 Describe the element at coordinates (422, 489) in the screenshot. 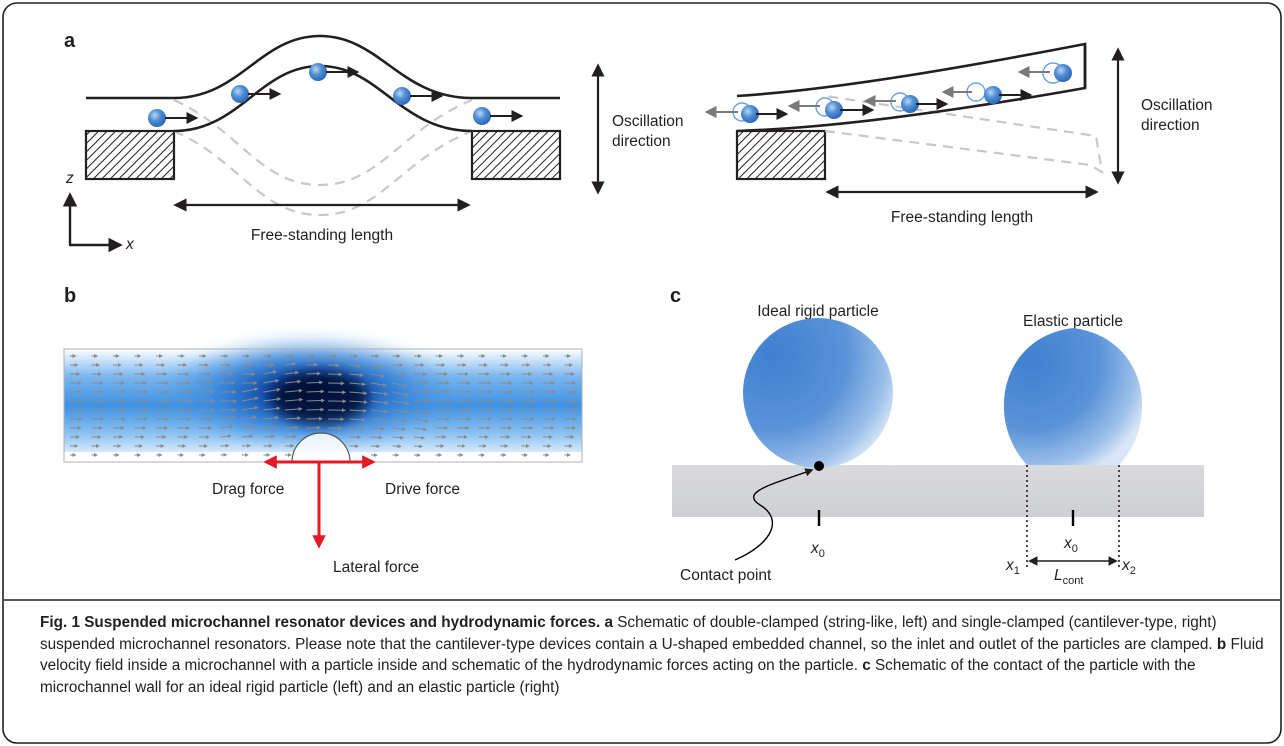

I see `drive-force-label: Drive force` at that location.